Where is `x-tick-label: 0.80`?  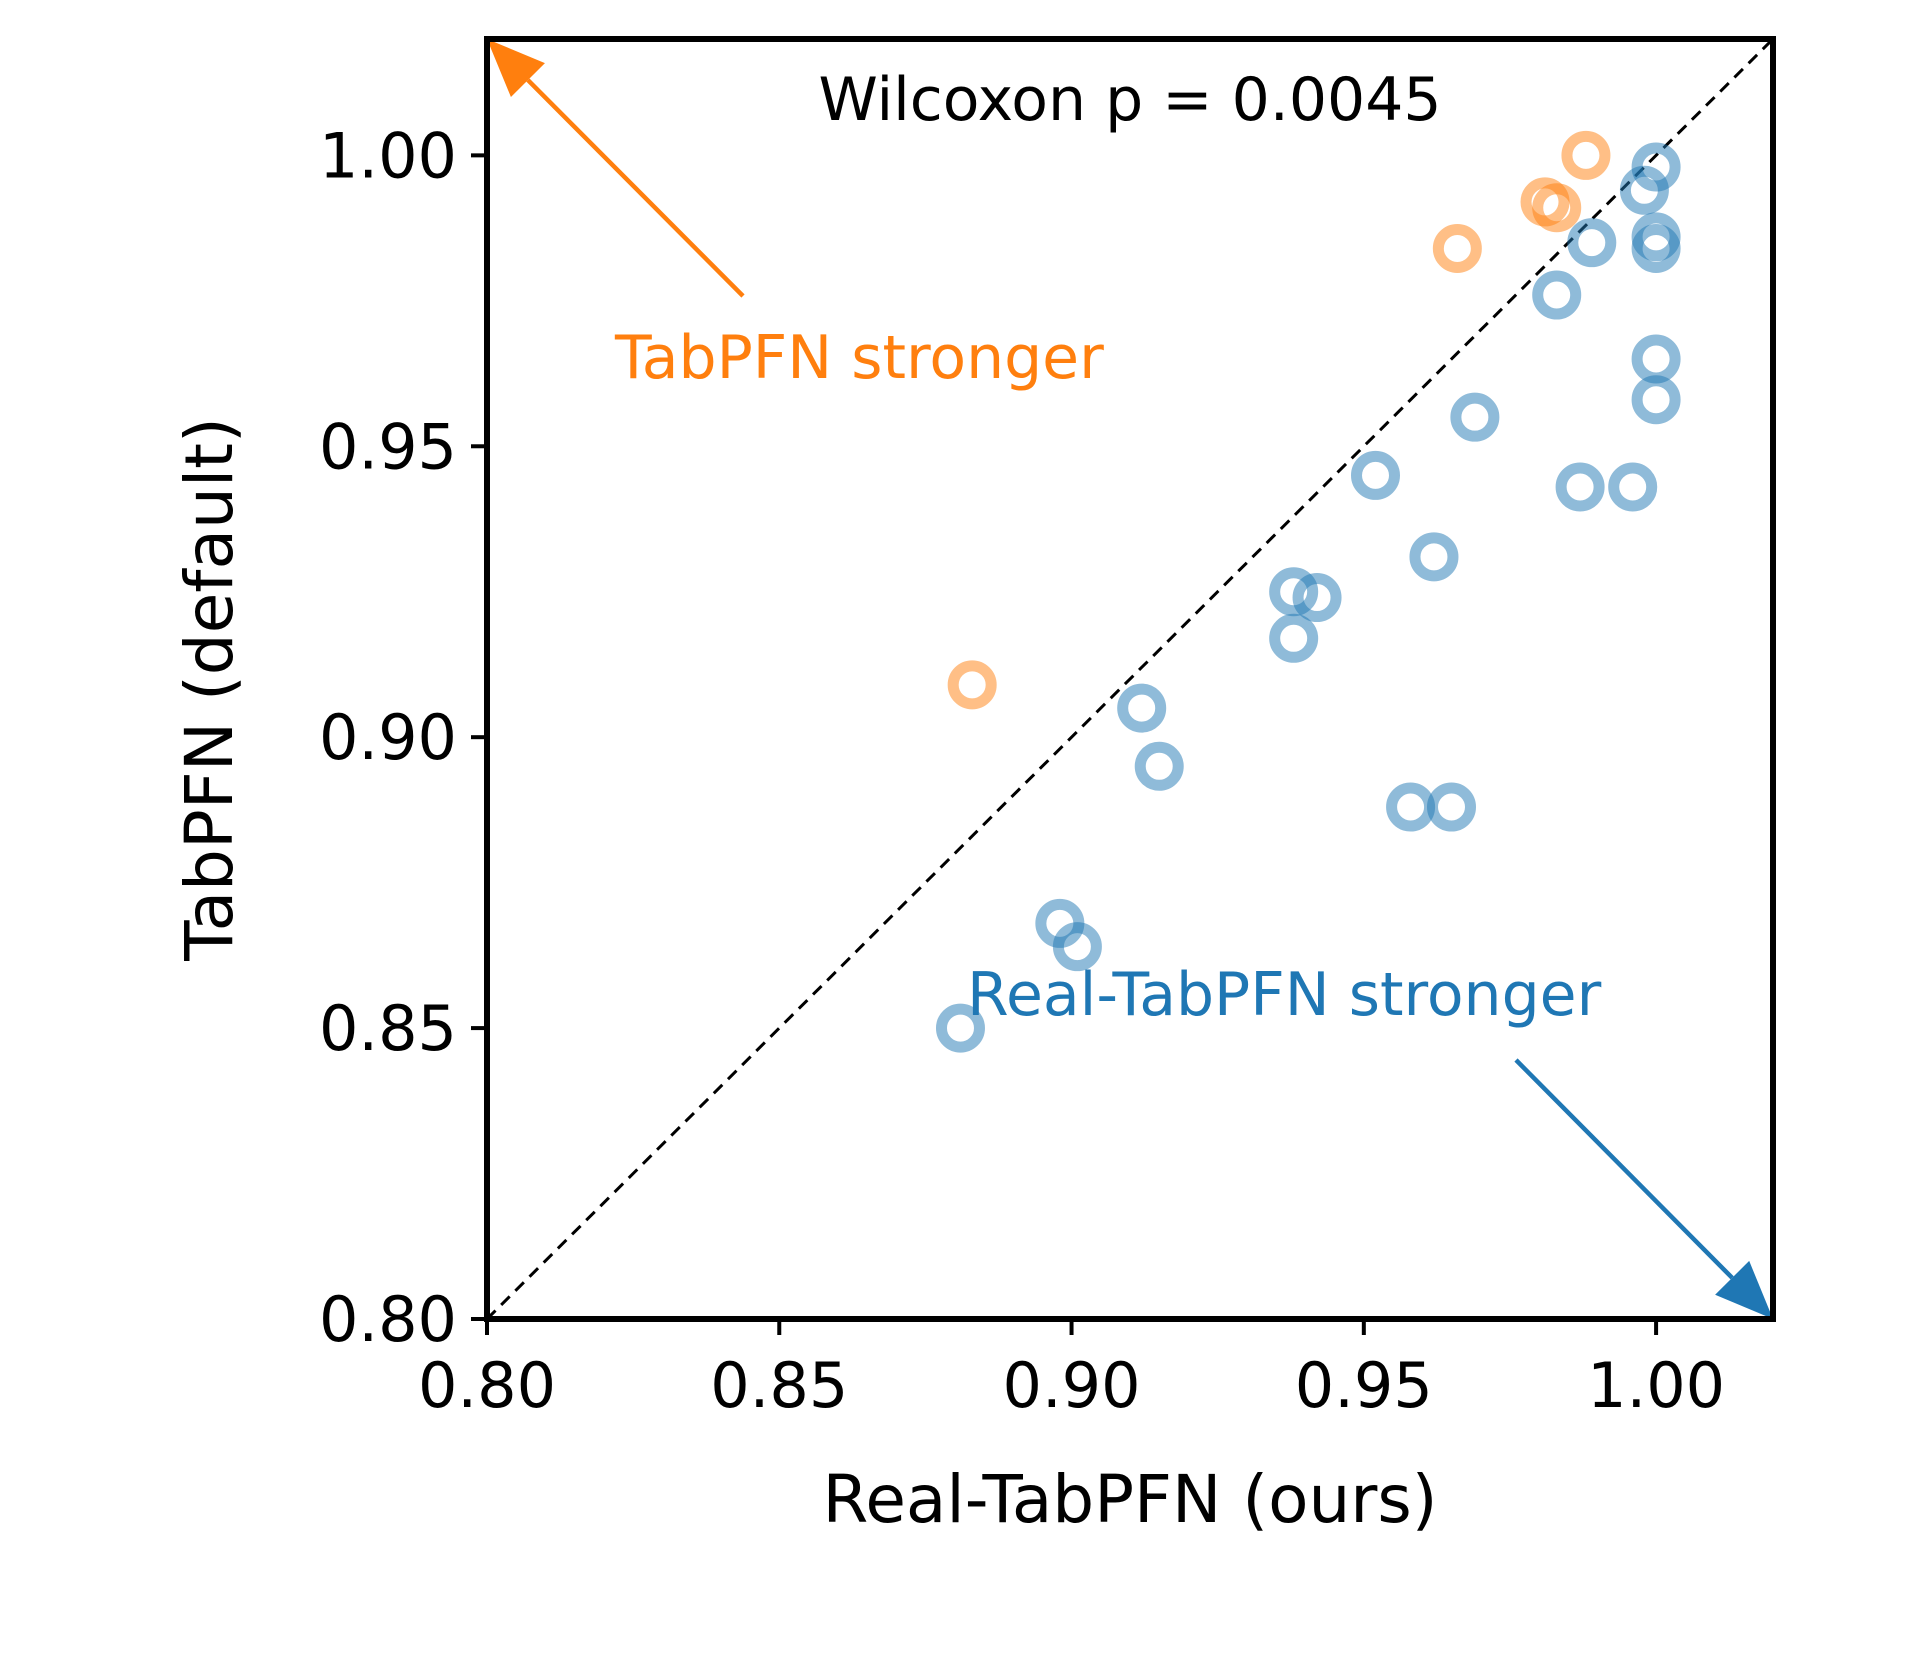 x-tick-label: 0.80 is located at coordinates (487, 1385).